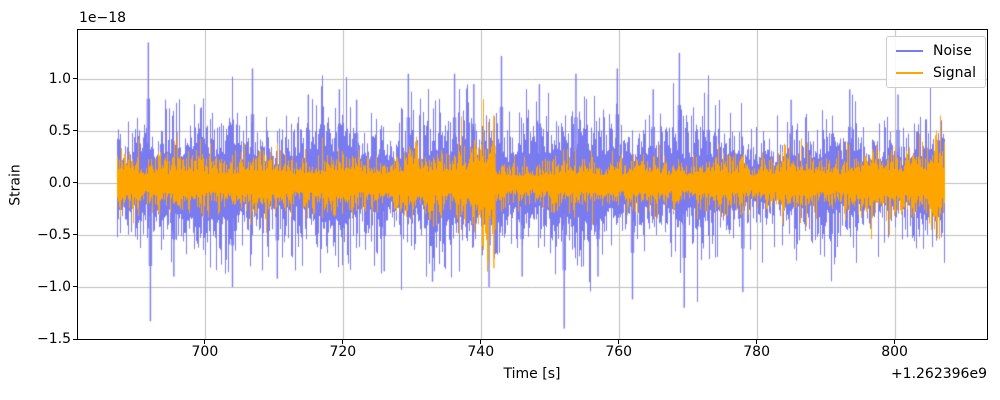 The height and width of the screenshot is (400, 1000). What do you see at coordinates (59, 130) in the screenshot?
I see `y-tick-label: 0.5` at bounding box center [59, 130].